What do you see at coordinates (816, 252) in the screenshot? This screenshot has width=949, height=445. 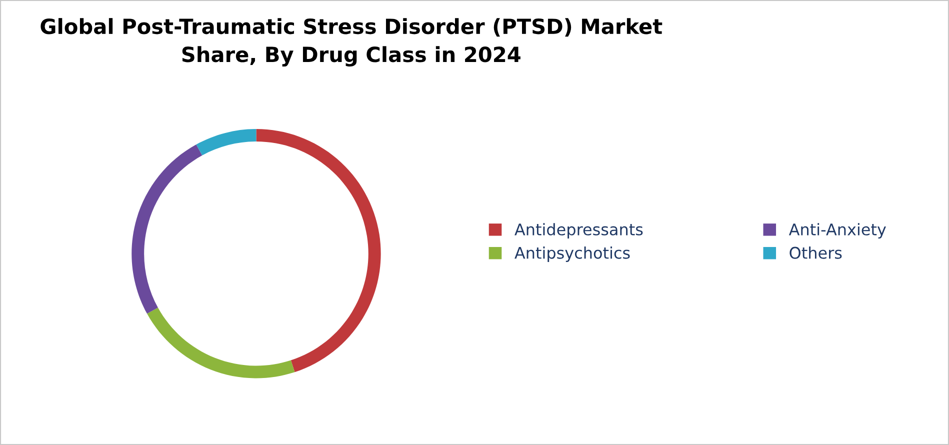 I see `legend-label: Others` at bounding box center [816, 252].